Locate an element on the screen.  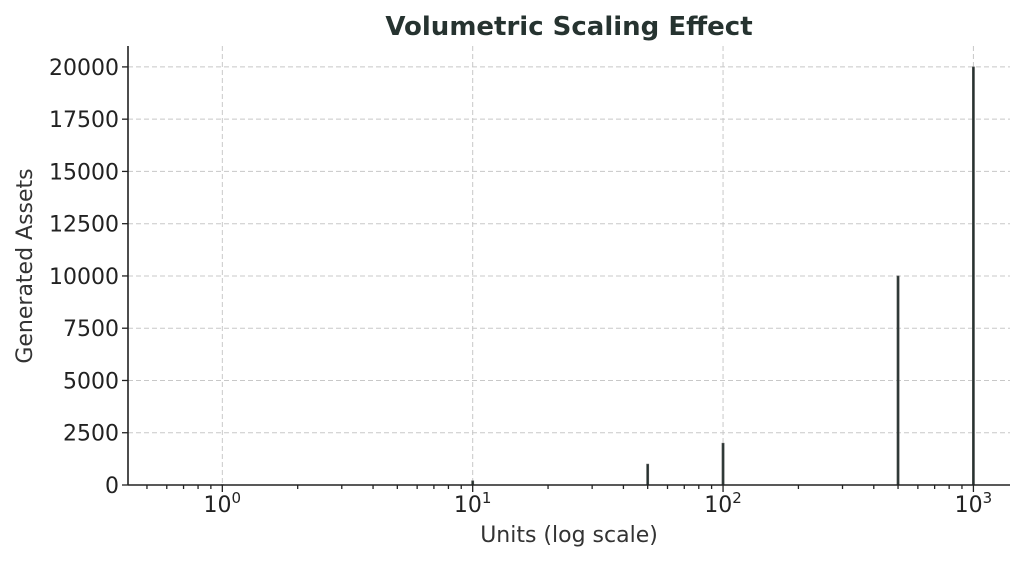
x-ticks: 10⁰ 10¹ 10² 10³ is located at coordinates (569, 501).